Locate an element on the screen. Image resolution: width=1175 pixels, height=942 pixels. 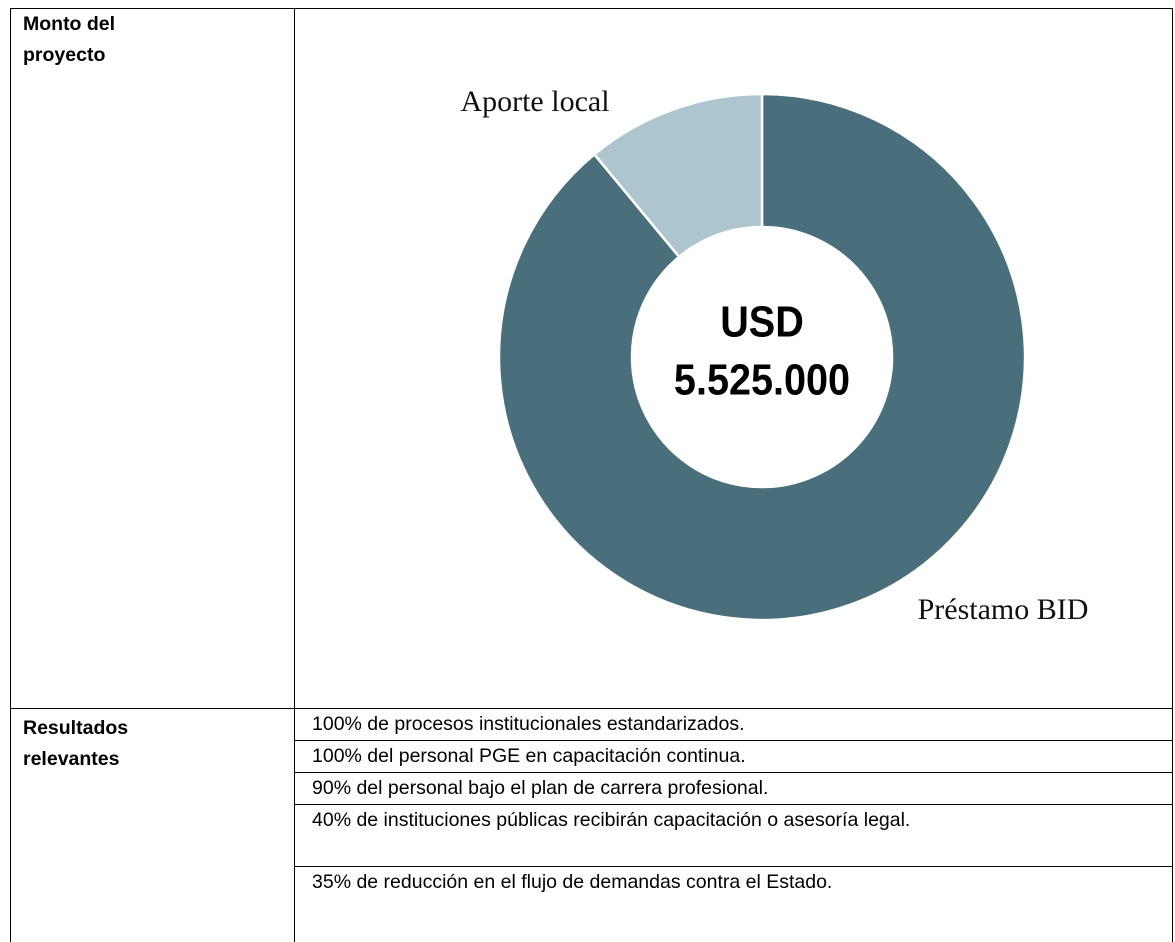
slice-label: Aporte local is located at coordinates (534, 101).